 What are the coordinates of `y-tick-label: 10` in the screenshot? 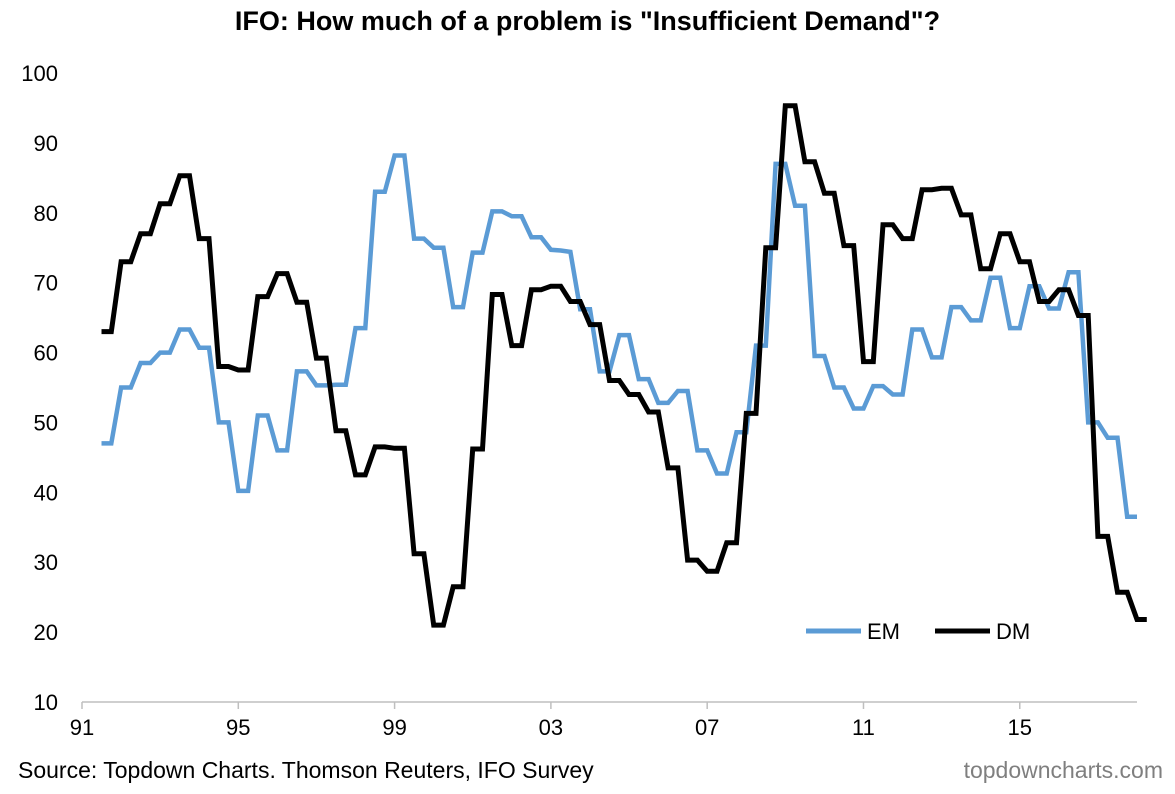 It's located at (46, 702).